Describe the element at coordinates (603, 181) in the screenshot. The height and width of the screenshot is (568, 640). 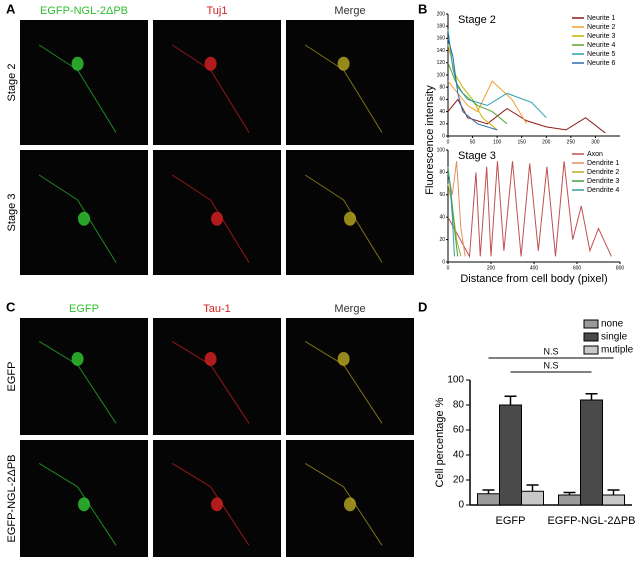
I see `legend-label: Dendrite 3` at that location.